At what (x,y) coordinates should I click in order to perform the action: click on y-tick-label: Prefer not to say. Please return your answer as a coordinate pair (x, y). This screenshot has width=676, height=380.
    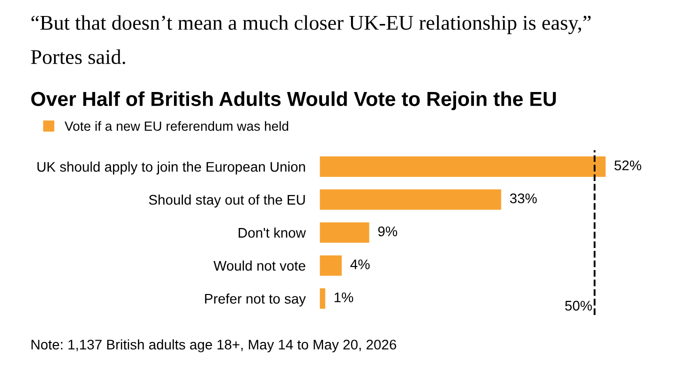
    Looking at the image, I should click on (255, 300).